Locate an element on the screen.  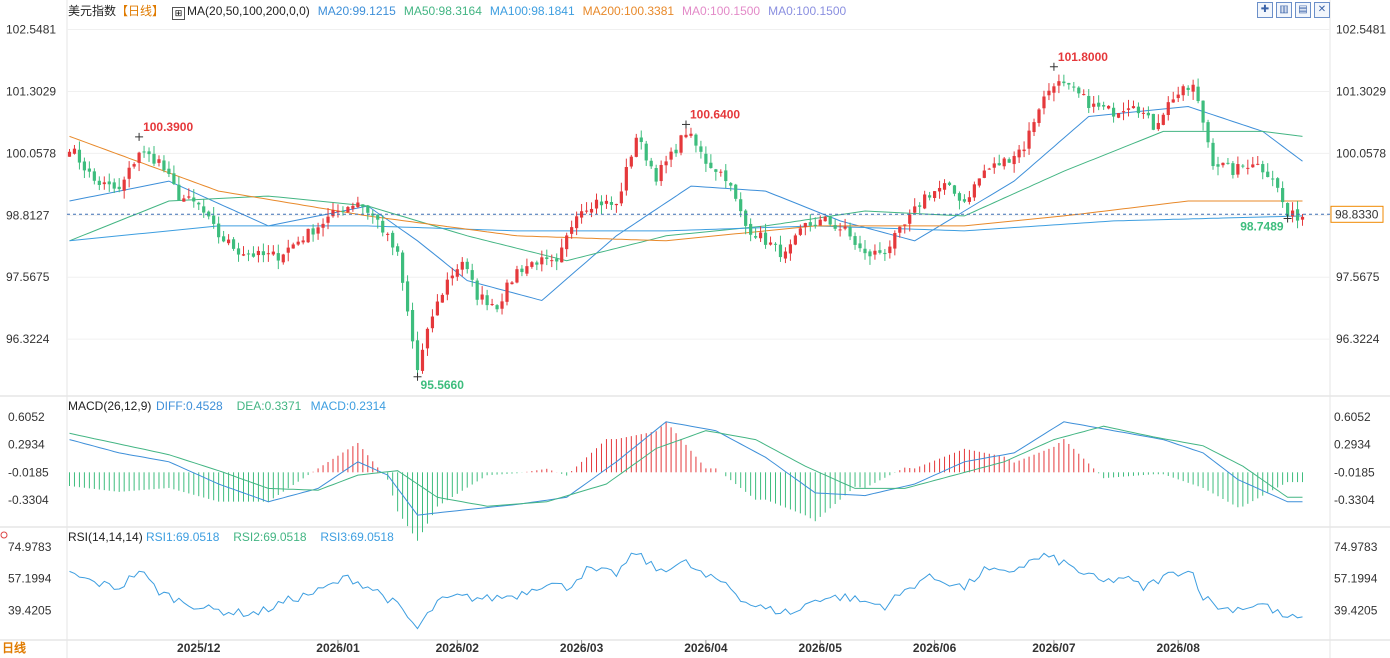
candle-type-icon: ▥ is located at coordinates (1284, 10).